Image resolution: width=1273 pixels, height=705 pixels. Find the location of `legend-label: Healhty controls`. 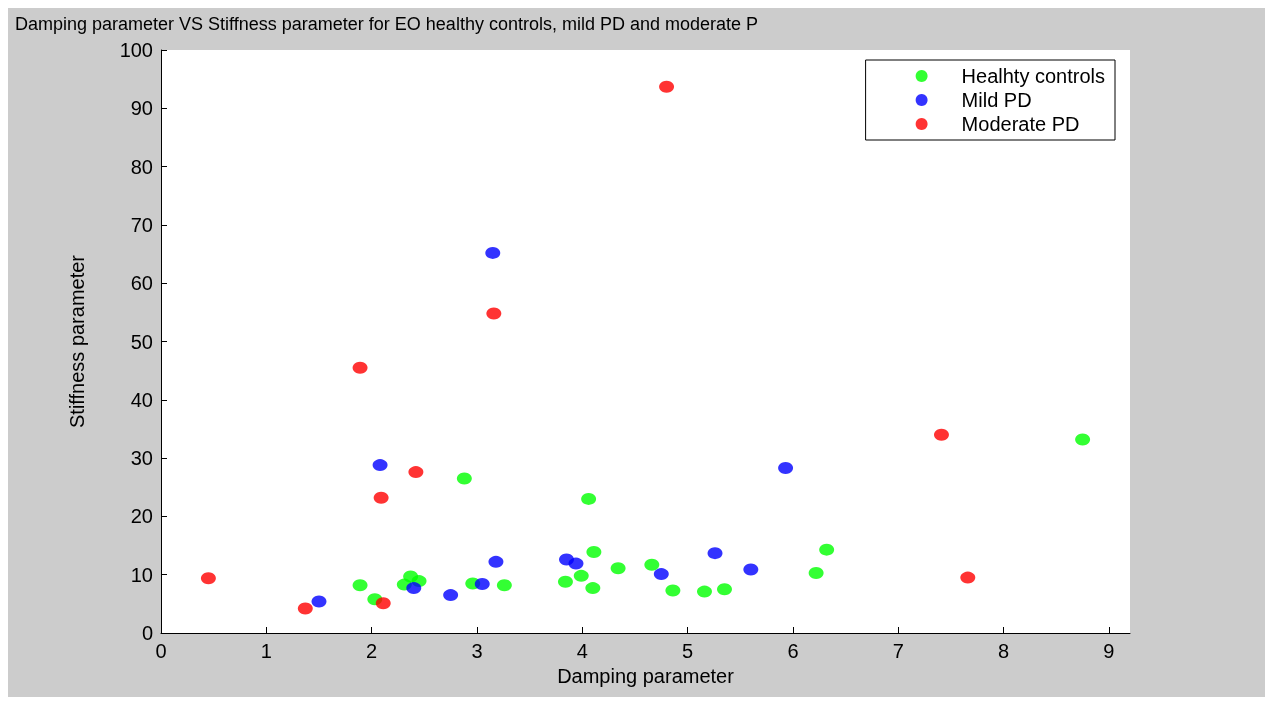

legend-label: Healhty controls is located at coordinates (1033, 76).